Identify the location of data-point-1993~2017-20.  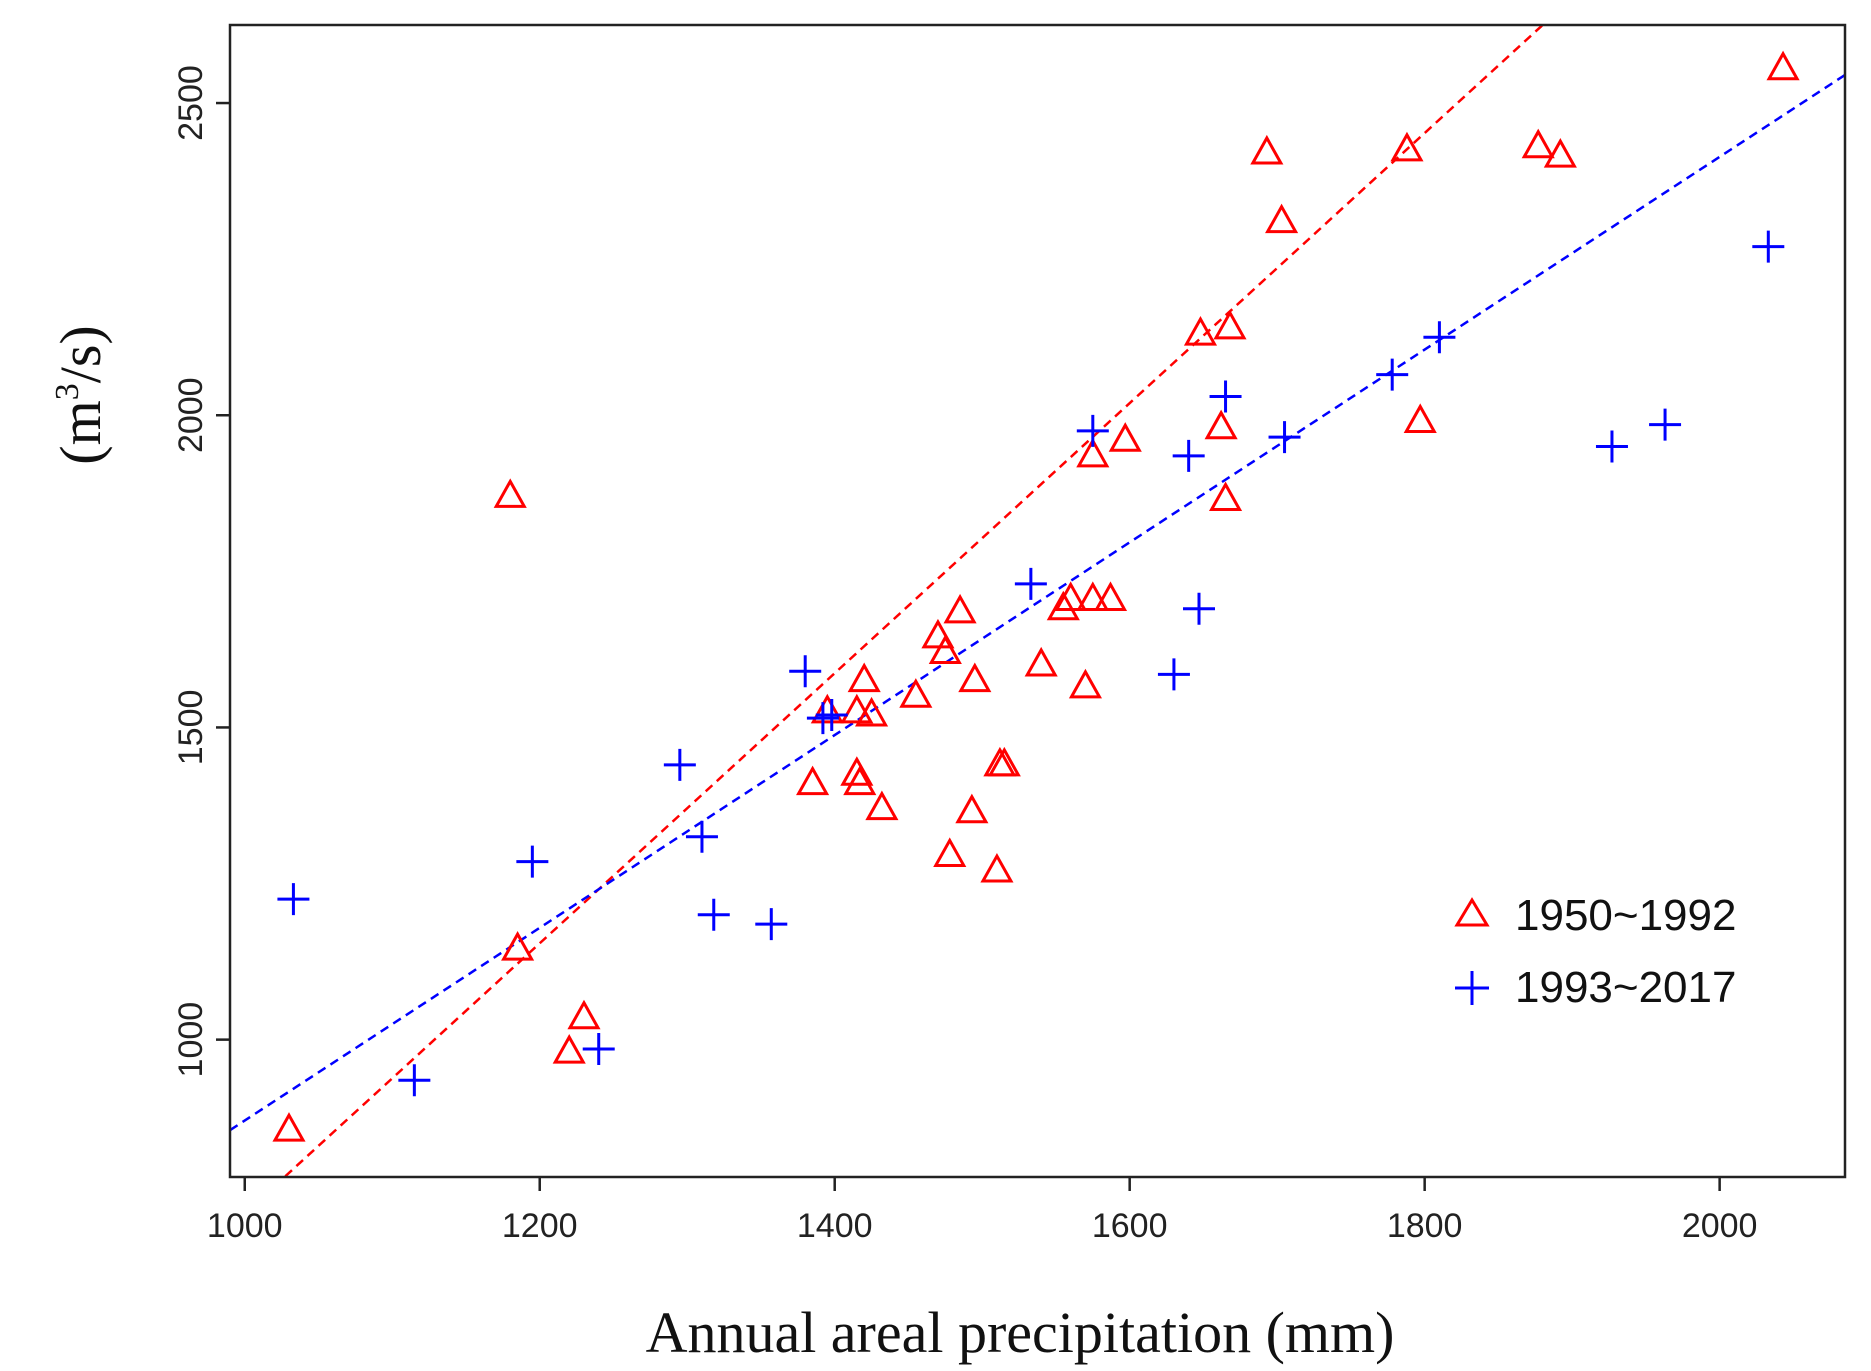
(1611, 446).